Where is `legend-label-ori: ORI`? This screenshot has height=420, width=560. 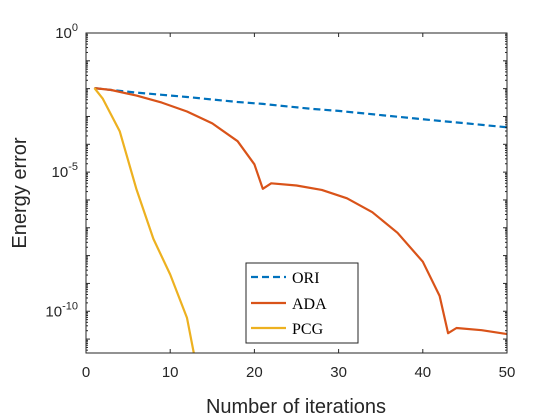 legend-label-ori: ORI is located at coordinates (306, 278).